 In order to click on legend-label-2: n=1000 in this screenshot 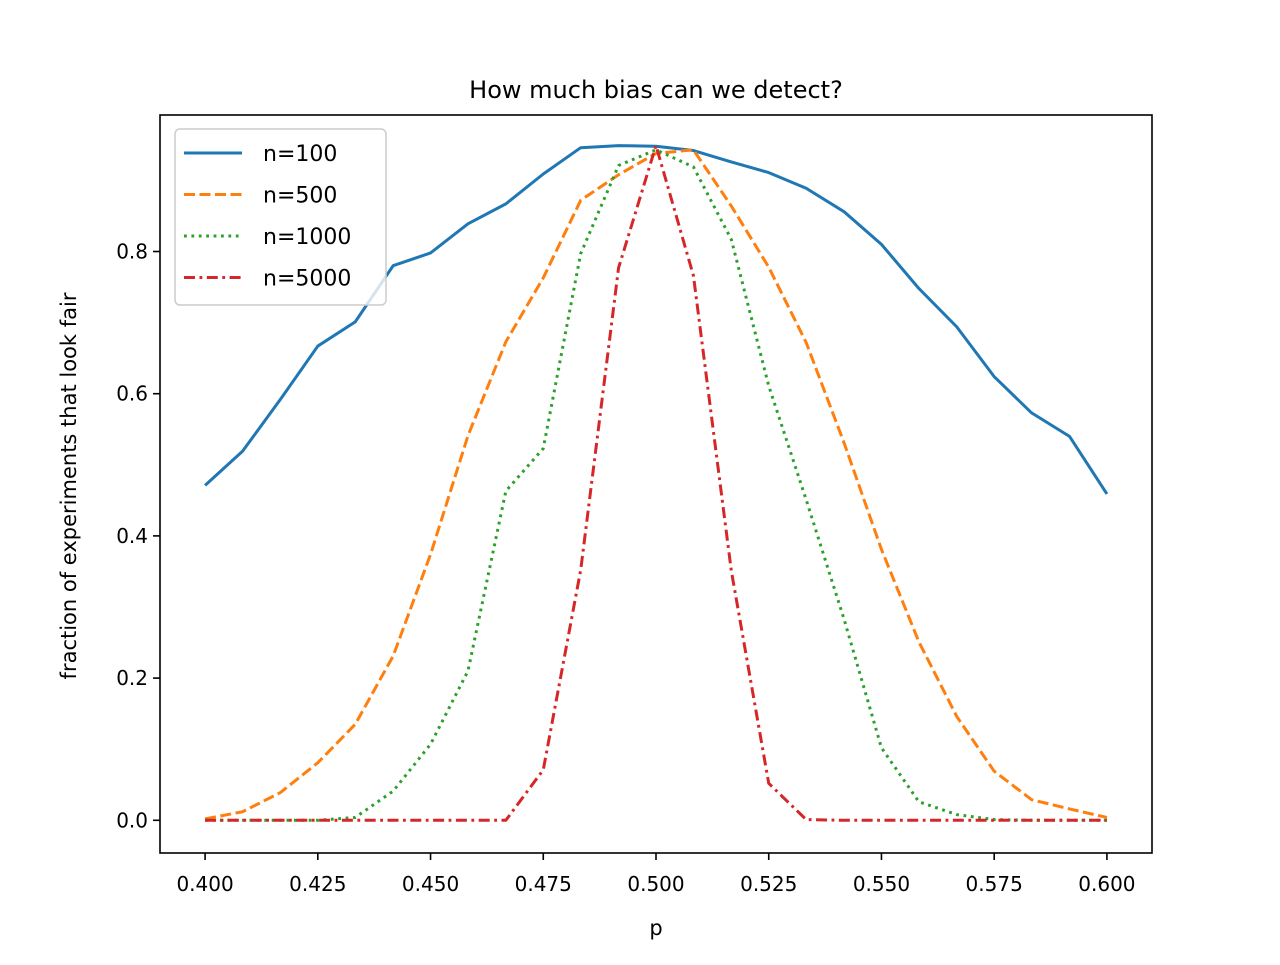, I will do `click(307, 237)`.